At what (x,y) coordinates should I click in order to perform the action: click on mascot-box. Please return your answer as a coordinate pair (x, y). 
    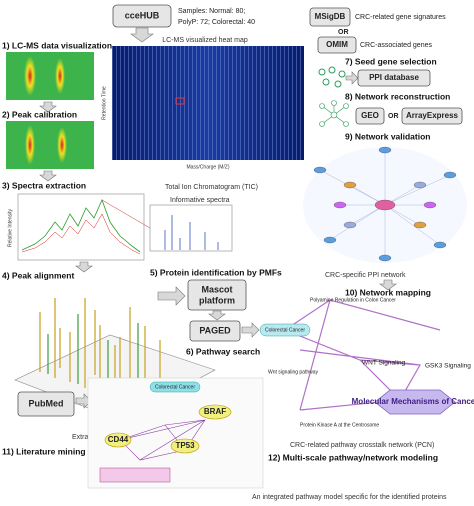
    Looking at the image, I should click on (217, 295).